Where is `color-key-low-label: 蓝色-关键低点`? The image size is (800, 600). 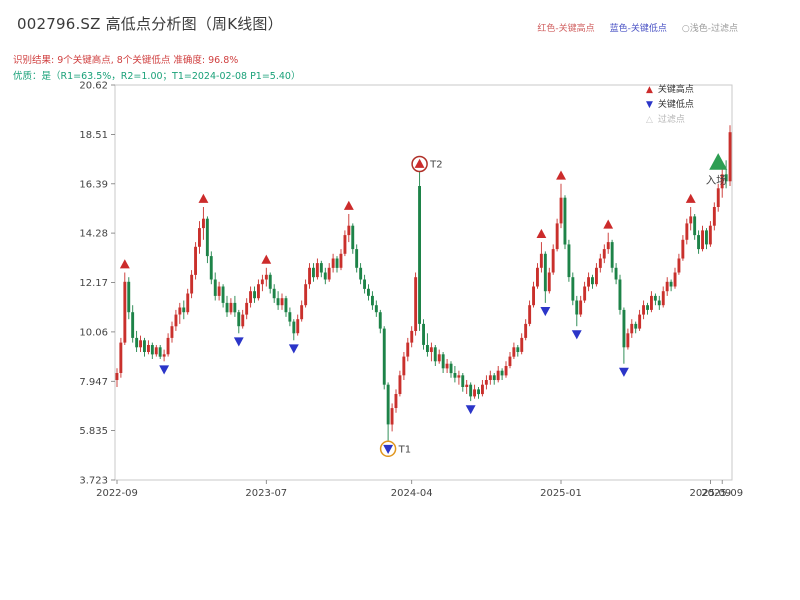
color-key-low-label: 蓝色-关键低点 is located at coordinates (638, 29).